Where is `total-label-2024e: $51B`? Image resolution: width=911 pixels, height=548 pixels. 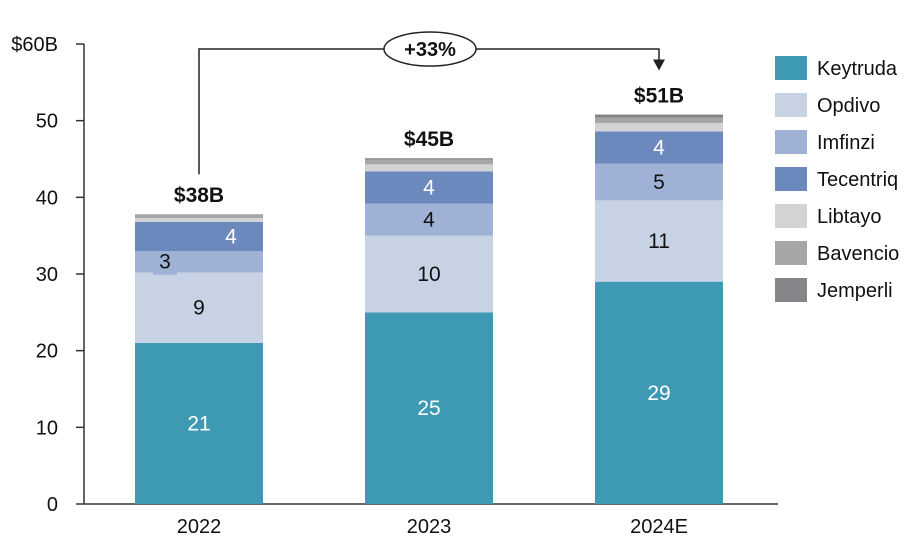
total-label-2024e: $51B is located at coordinates (659, 96).